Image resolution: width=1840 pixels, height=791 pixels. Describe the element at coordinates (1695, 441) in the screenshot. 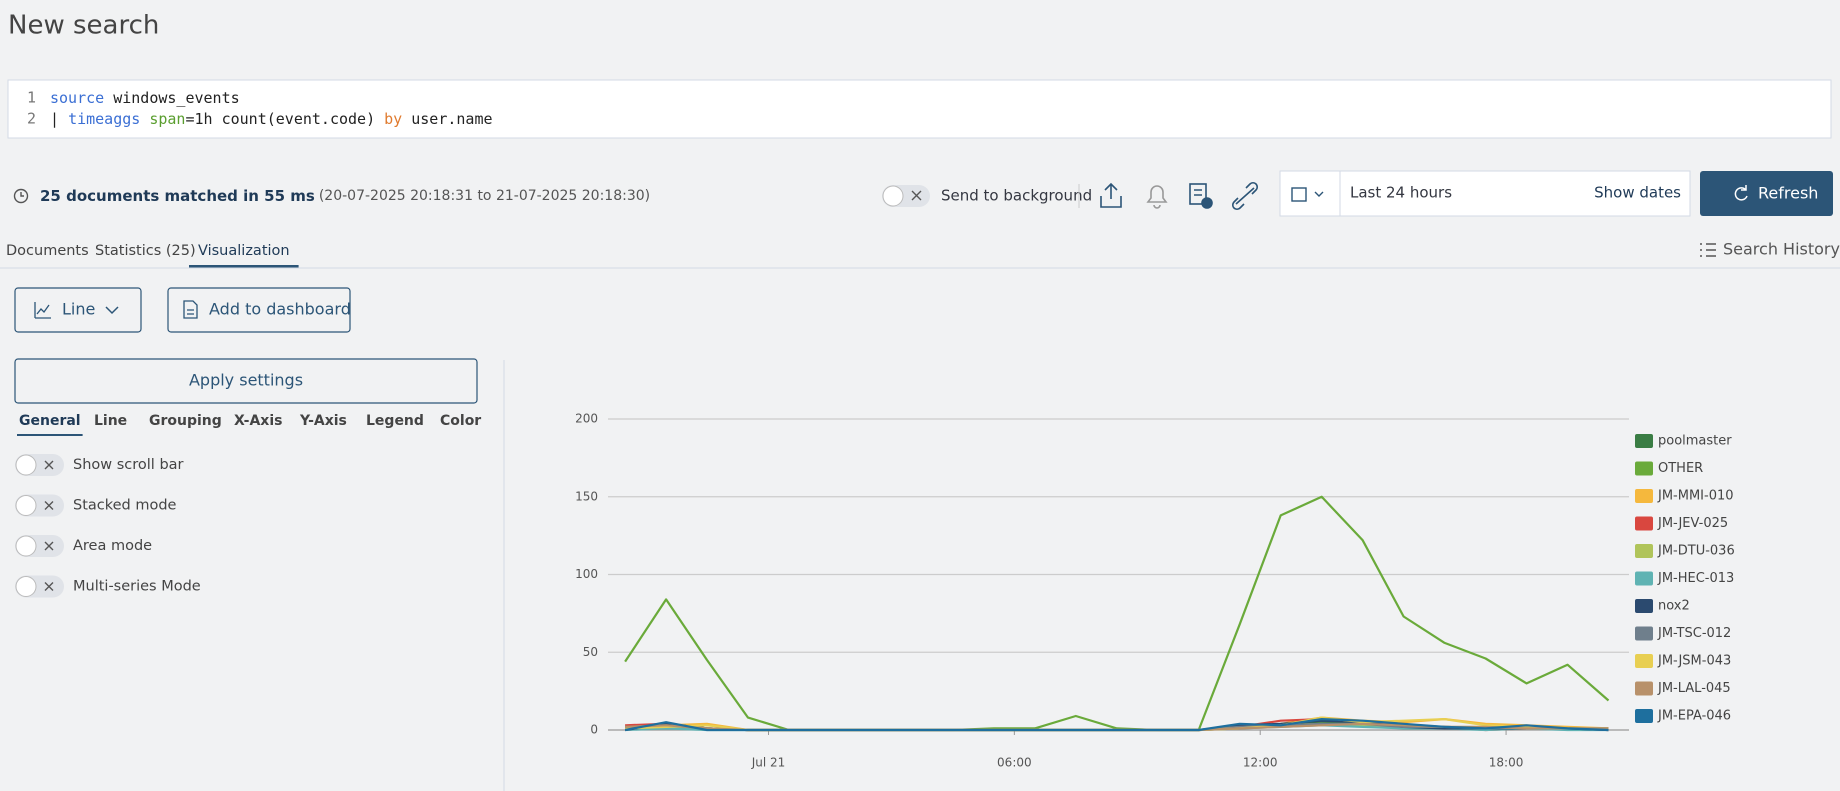

I see `legend-label: poolmaster` at that location.